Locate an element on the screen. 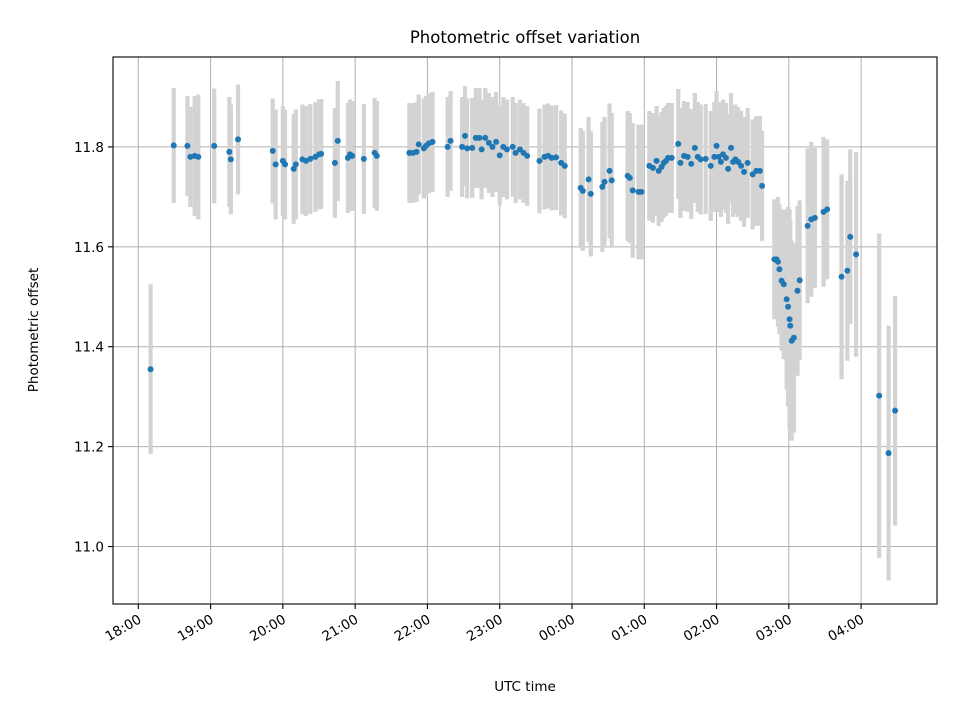 This screenshot has height=720, width=960. y-tick-label: 11.6 is located at coordinates (89, 248).